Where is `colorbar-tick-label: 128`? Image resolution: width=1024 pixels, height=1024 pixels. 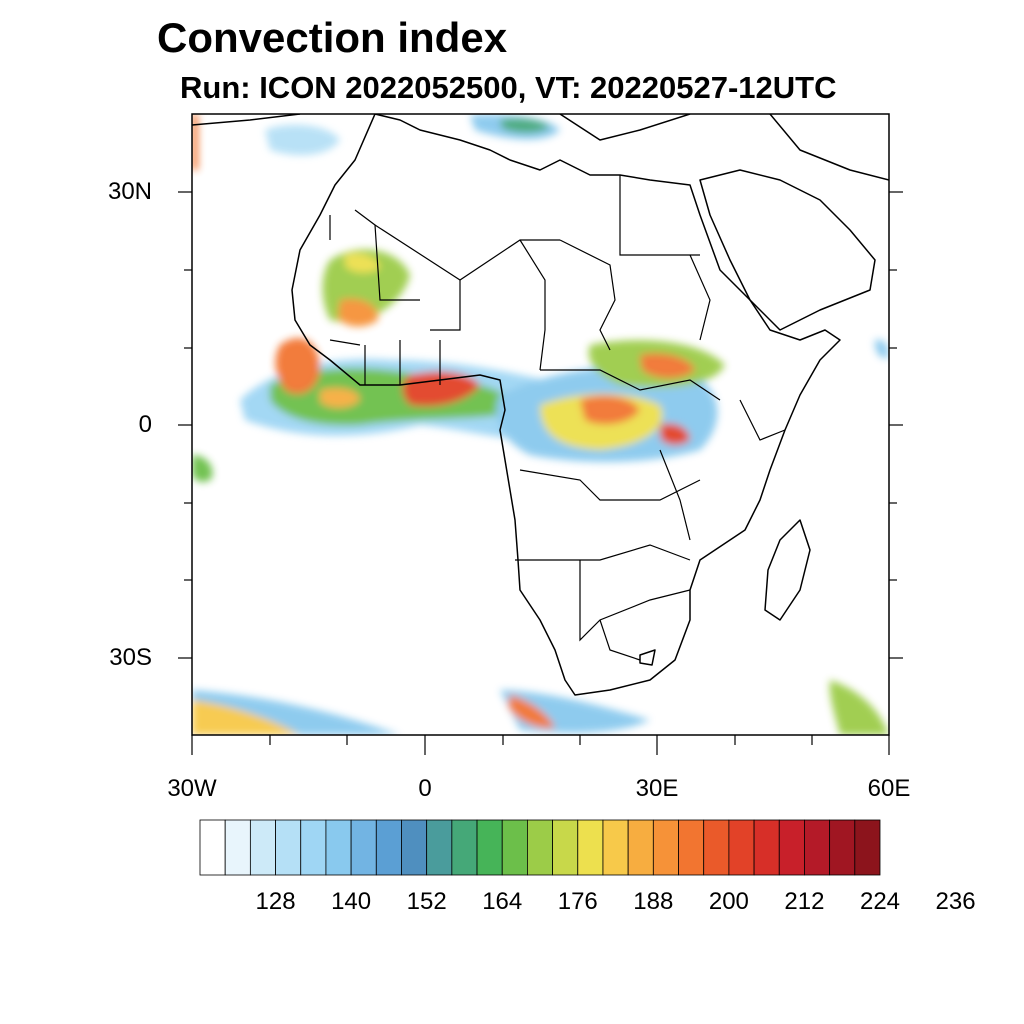
colorbar-tick-label: 128 is located at coordinates (275, 901).